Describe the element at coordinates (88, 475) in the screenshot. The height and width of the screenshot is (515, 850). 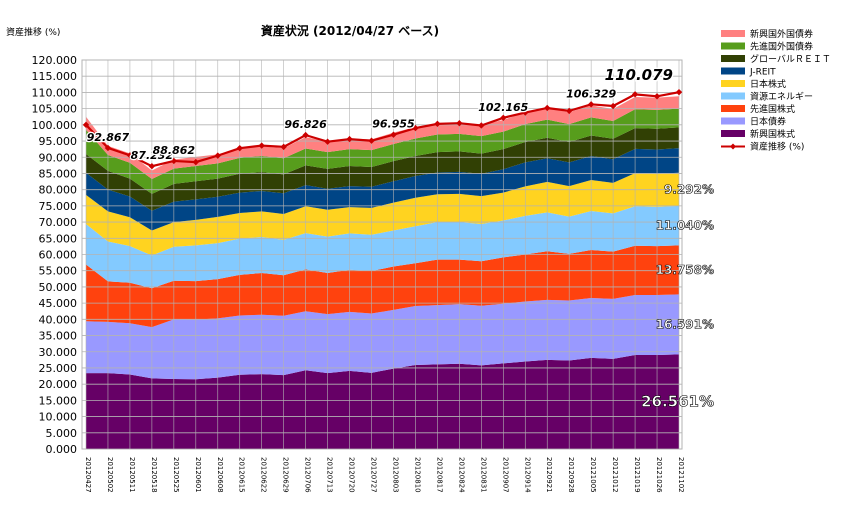
I see `x-tick-label: 20120427` at that location.